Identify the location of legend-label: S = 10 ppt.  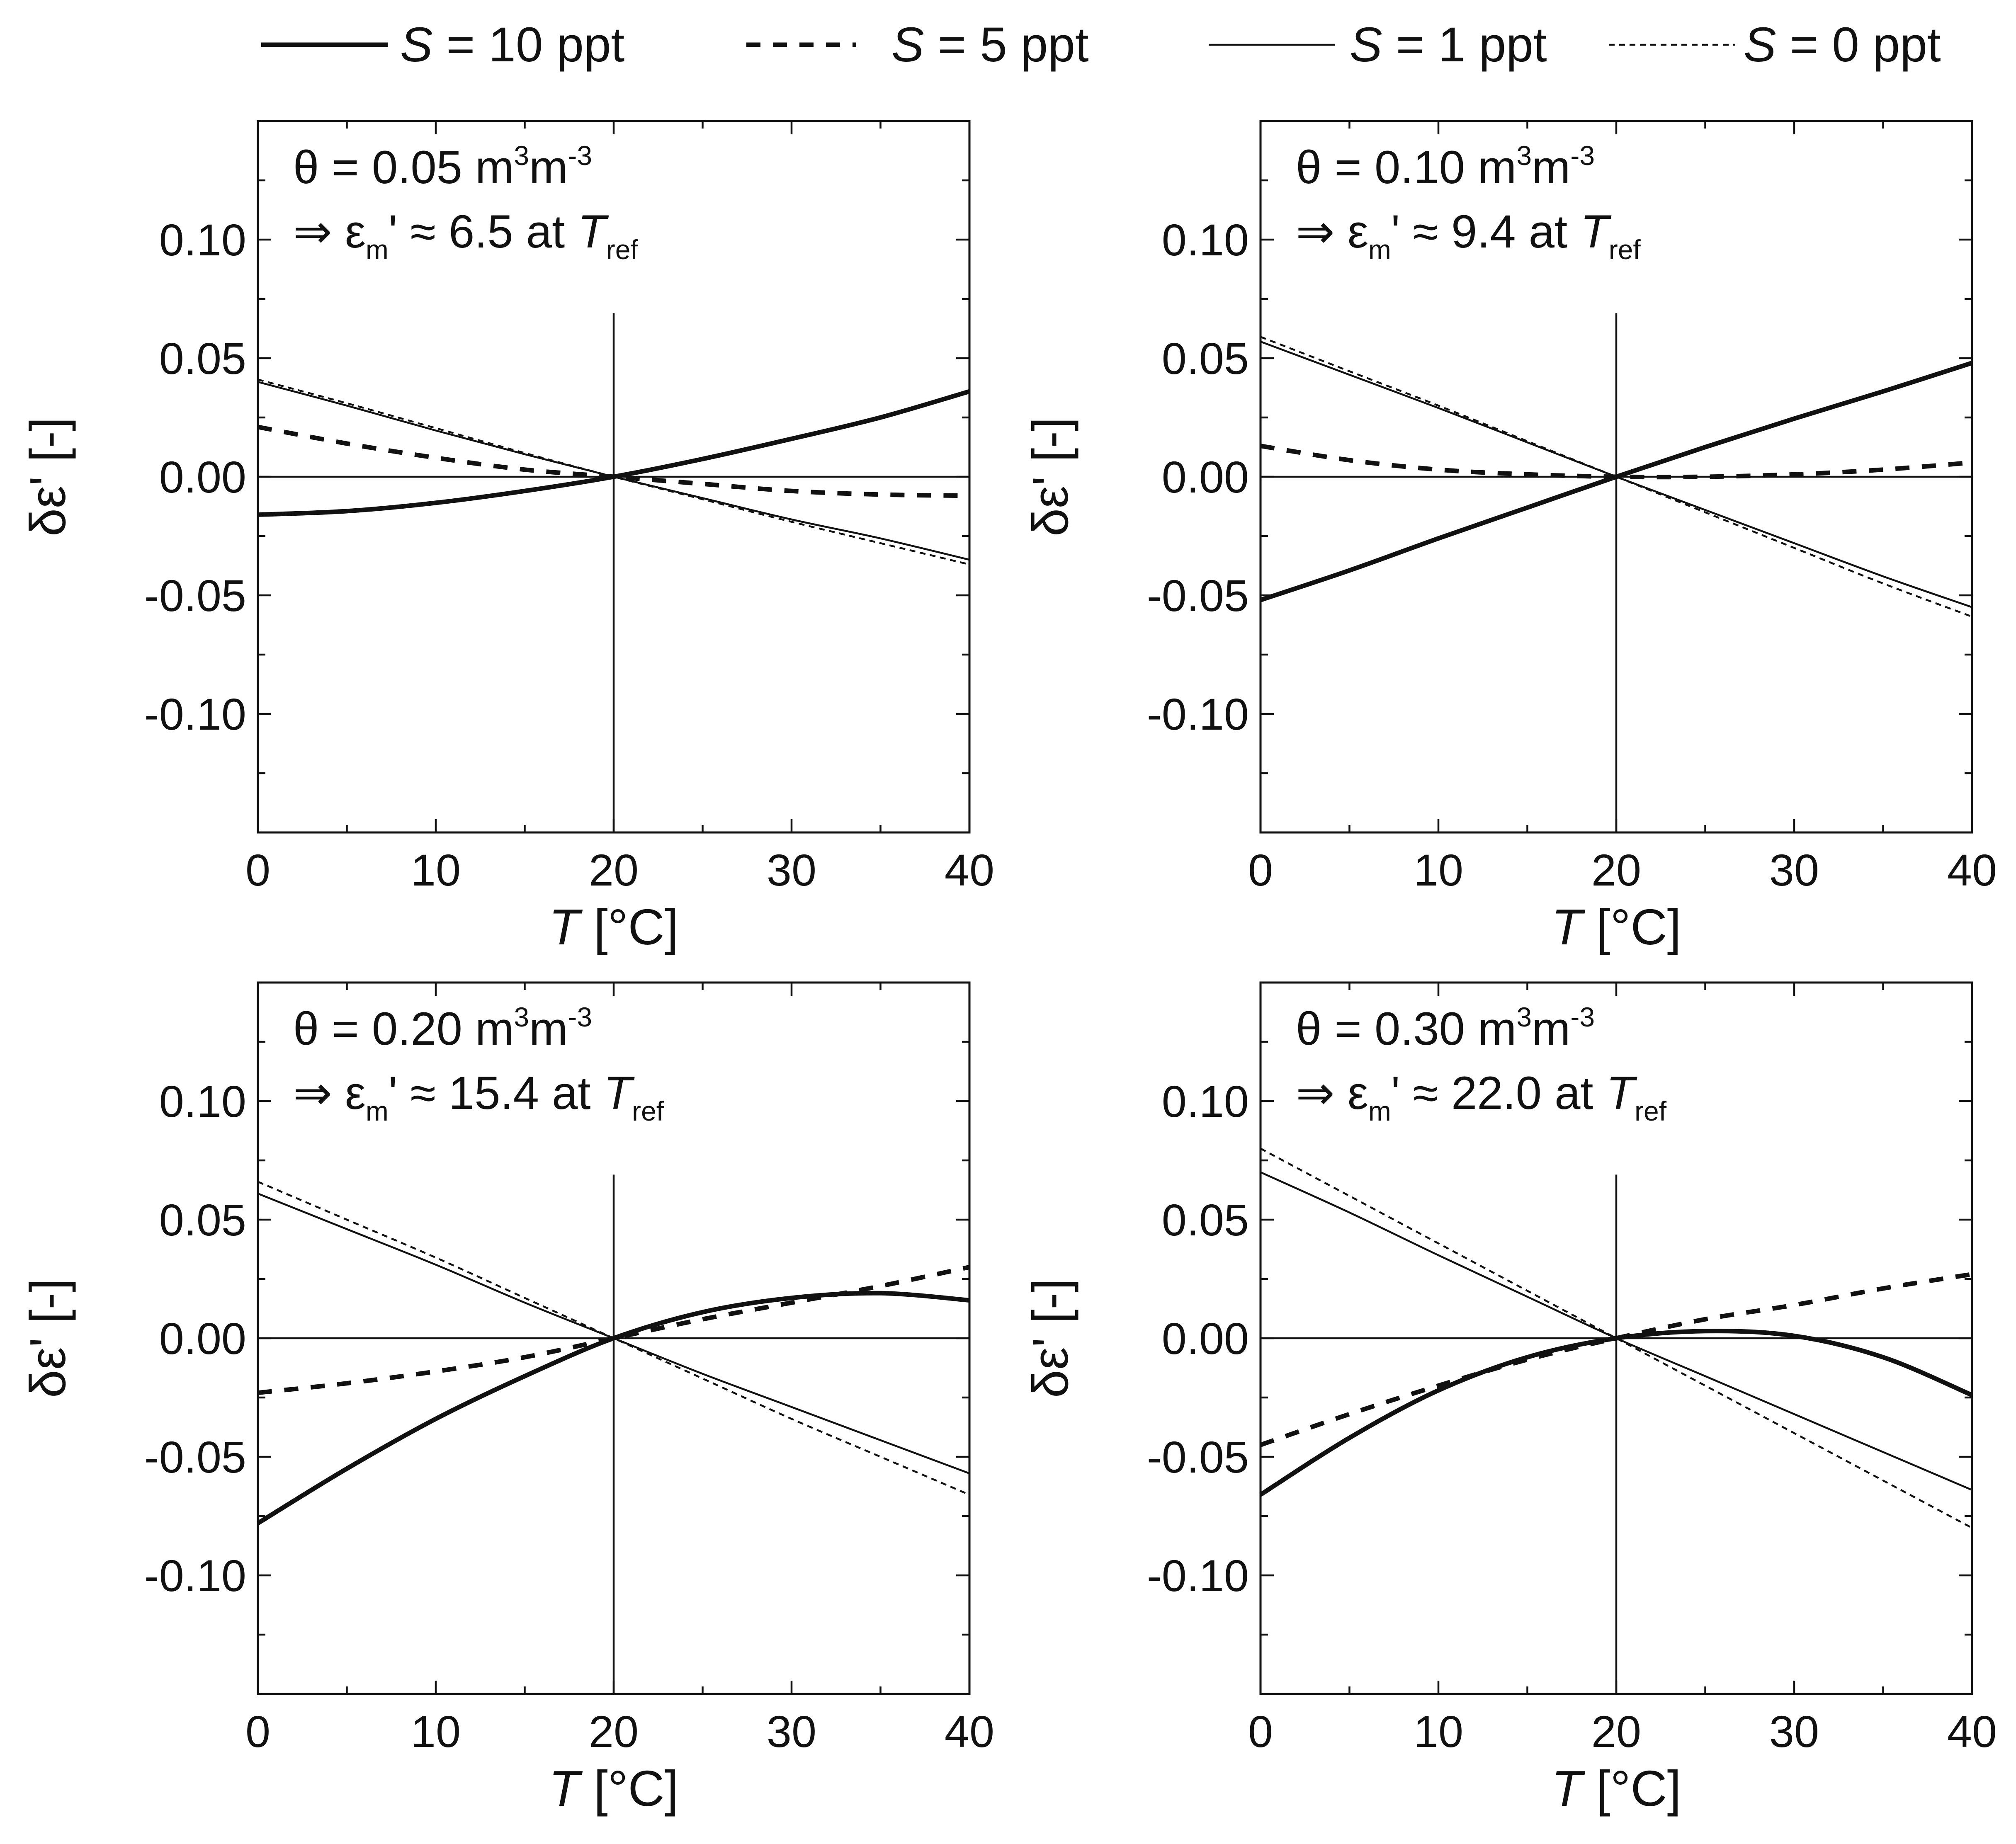
(512, 44).